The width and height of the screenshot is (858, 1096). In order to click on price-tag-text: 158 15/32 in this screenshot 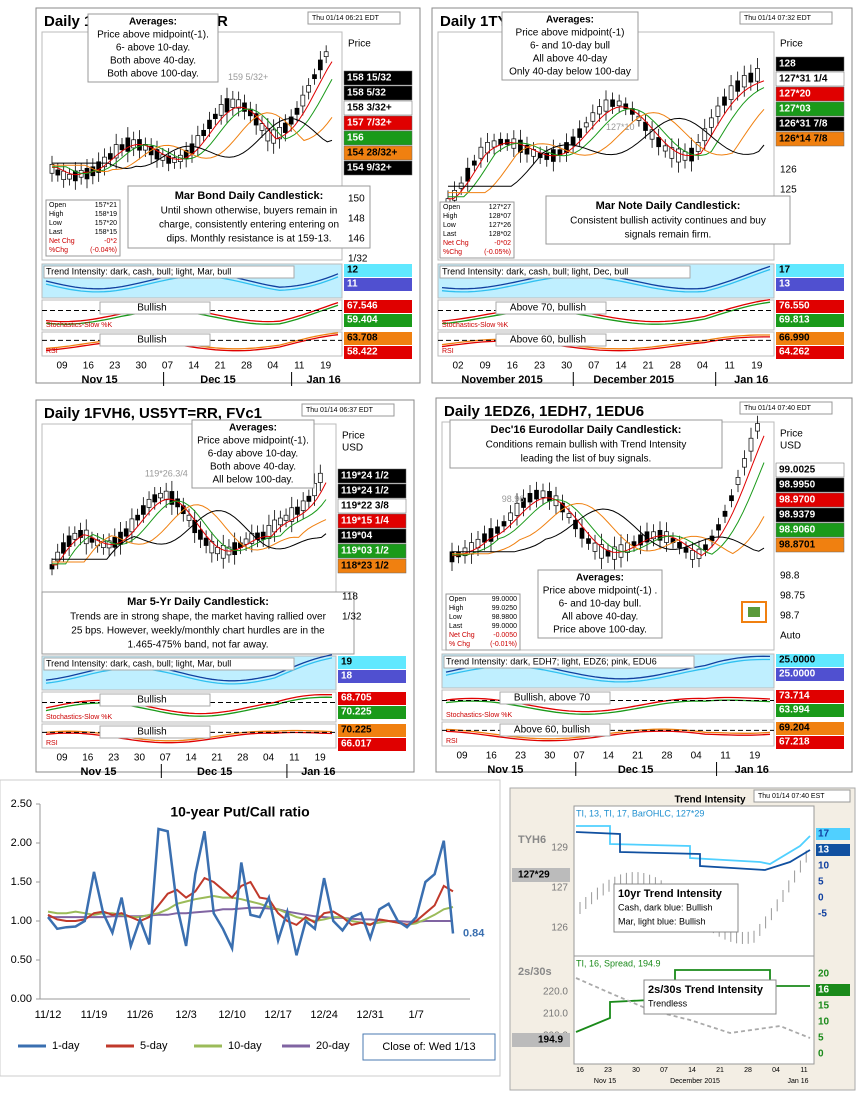, I will do `click(369, 78)`.